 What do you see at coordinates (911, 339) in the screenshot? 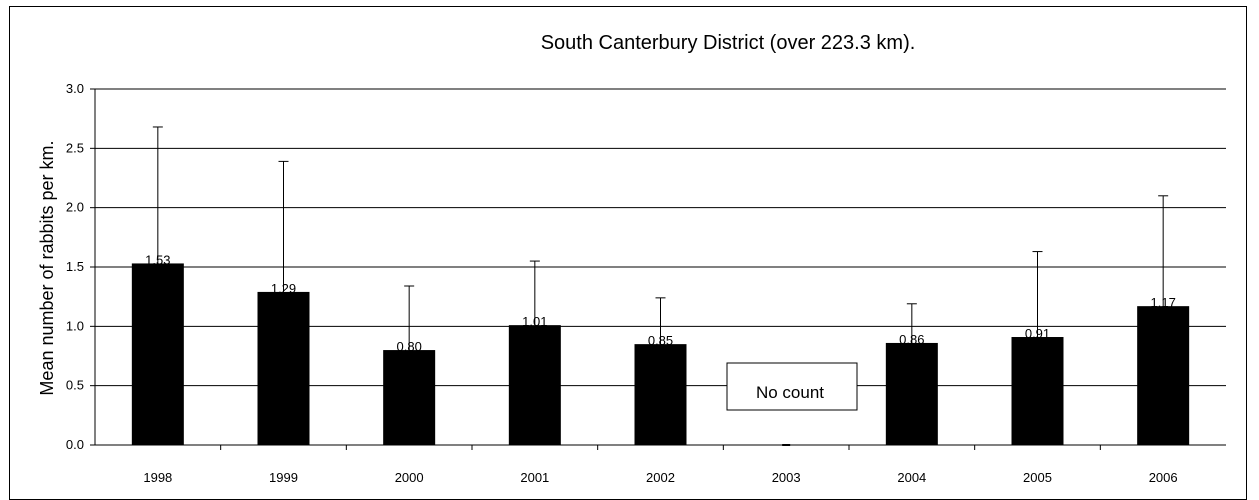
I see `data-label: 0.86` at bounding box center [911, 339].